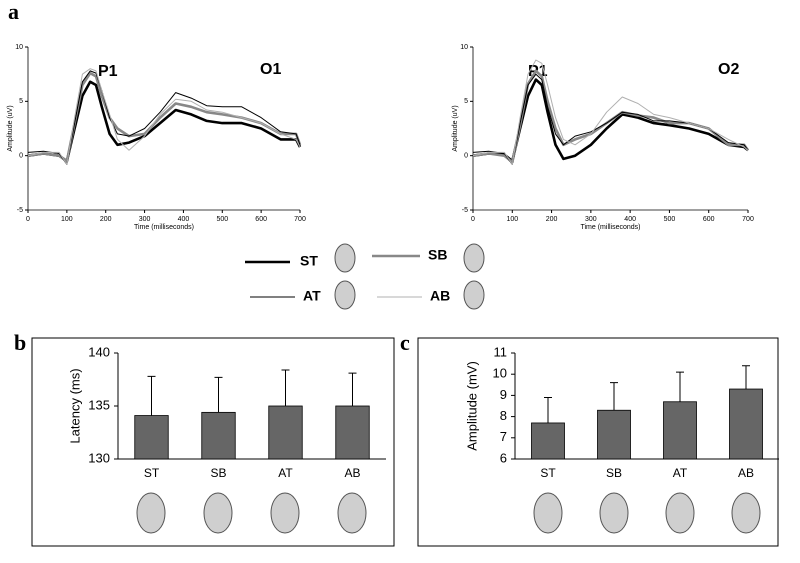 This screenshot has height=563, width=800. What do you see at coordinates (728, 69) in the screenshot?
I see `chart-label: O2` at bounding box center [728, 69].